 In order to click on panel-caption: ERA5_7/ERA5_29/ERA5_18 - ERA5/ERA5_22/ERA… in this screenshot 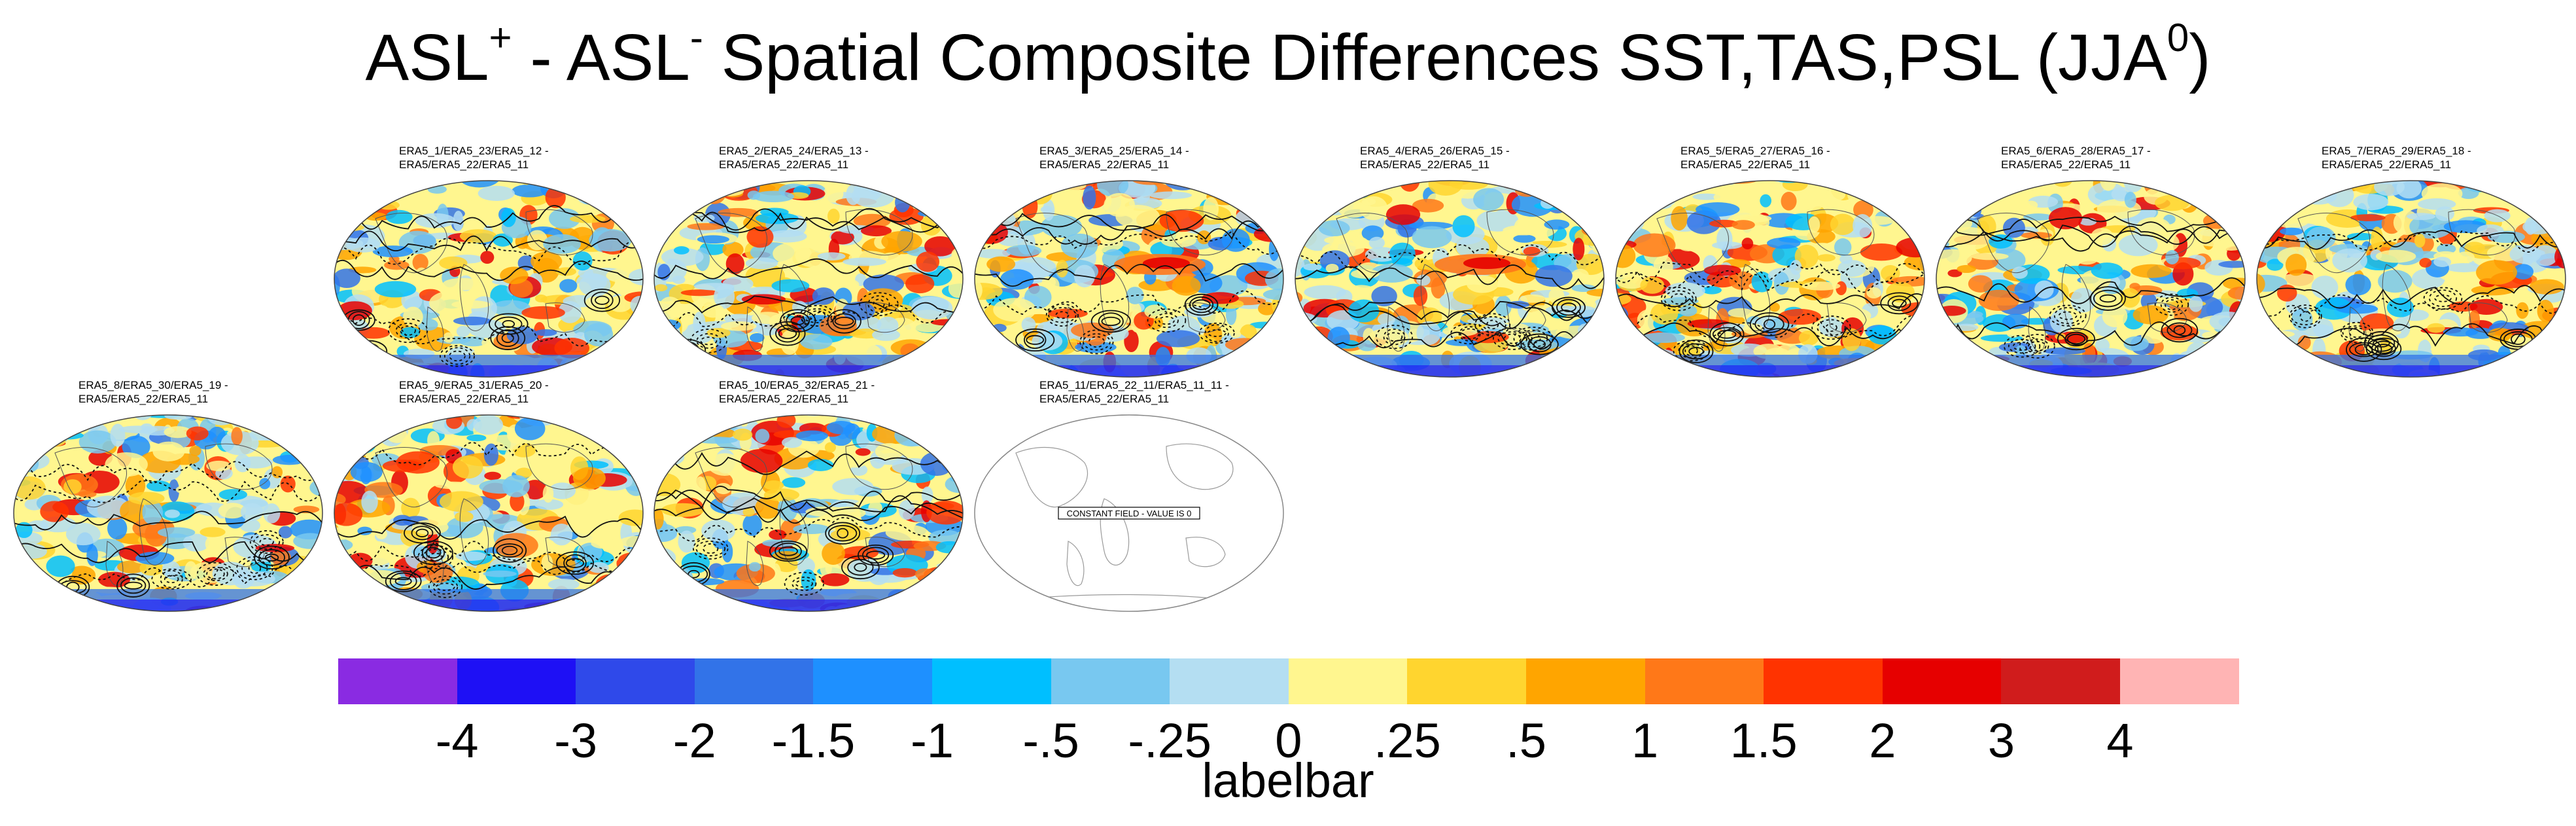, I will do `click(2396, 158)`.